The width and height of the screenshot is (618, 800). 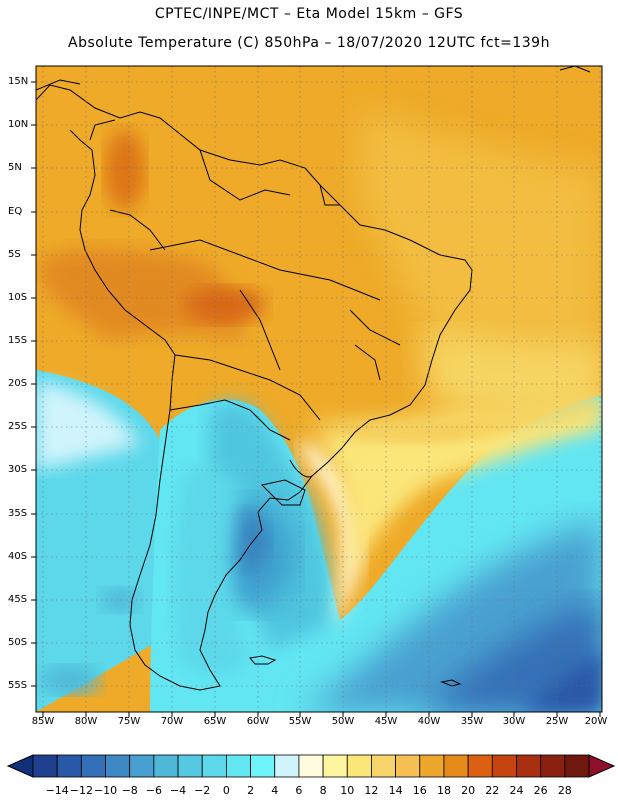 I want to click on colorbar-label: −4, so click(x=178, y=790).